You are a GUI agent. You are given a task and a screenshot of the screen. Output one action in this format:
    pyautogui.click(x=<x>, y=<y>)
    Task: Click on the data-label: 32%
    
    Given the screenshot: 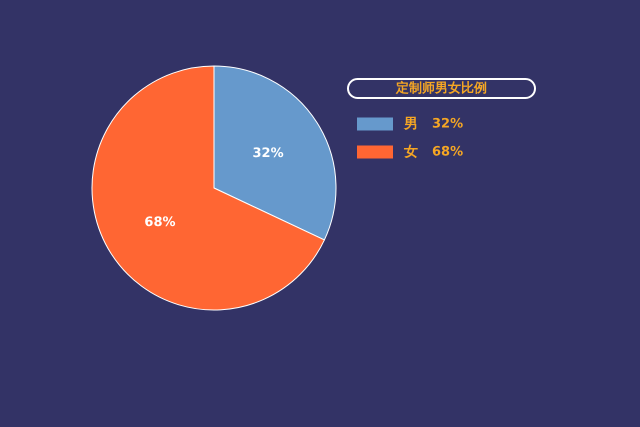 What is the action you would take?
    pyautogui.click(x=268, y=154)
    